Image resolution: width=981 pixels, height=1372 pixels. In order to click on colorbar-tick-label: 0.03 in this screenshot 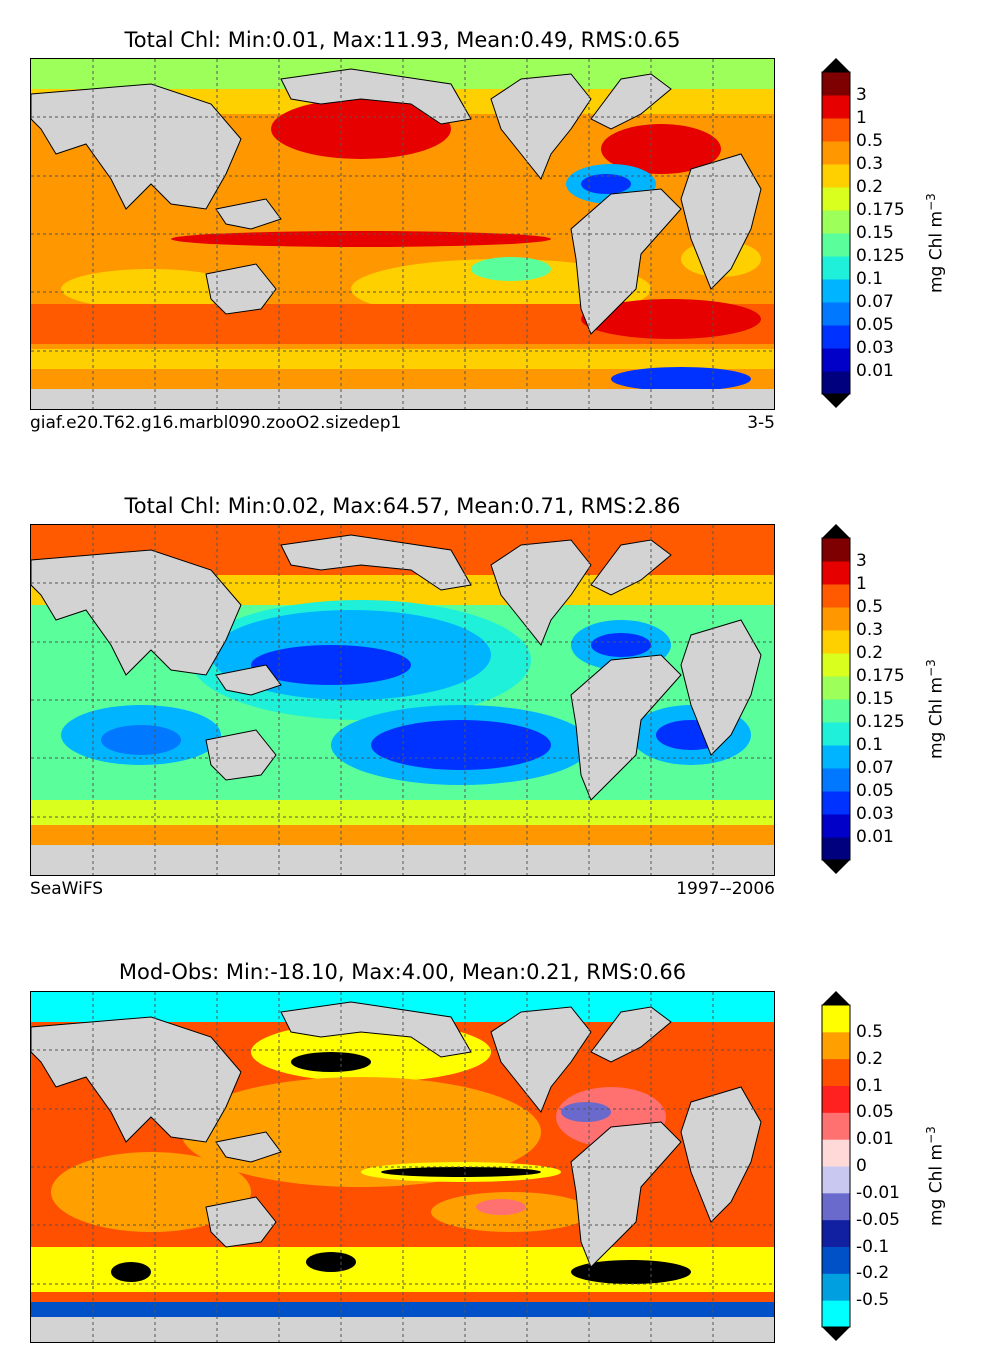, I will do `click(875, 348)`.